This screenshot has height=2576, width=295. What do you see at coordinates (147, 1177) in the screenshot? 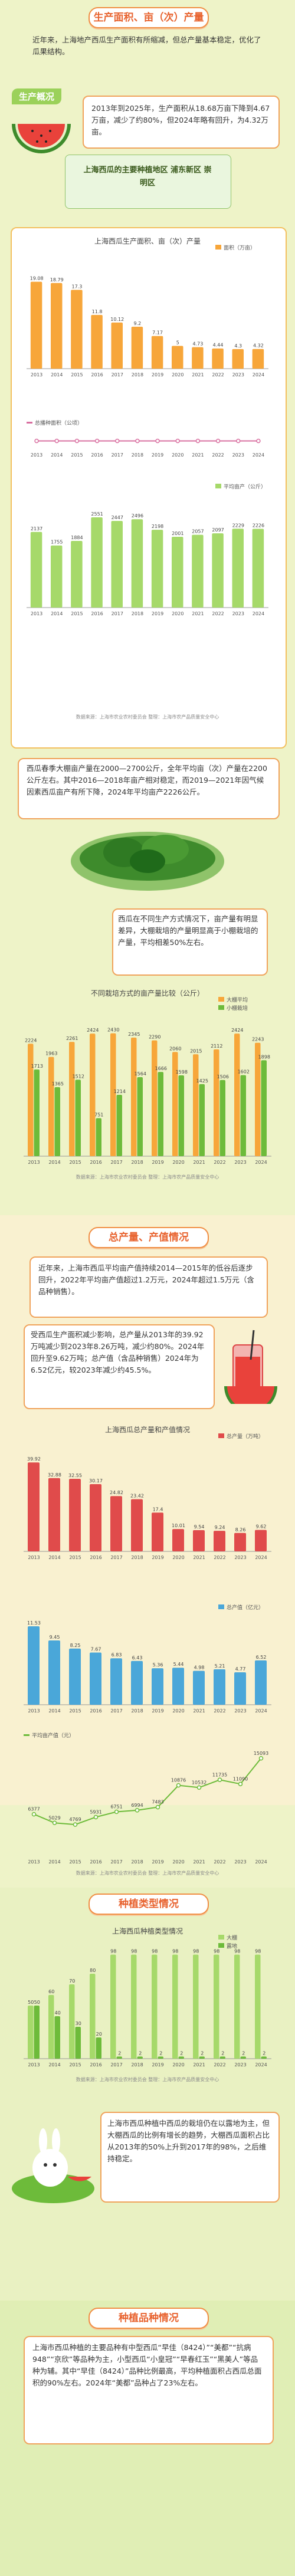
I see `chart4-source: 数据来源：上海市农业农村委员会 整理：上海市农产品质量安全中心` at bounding box center [147, 1177].